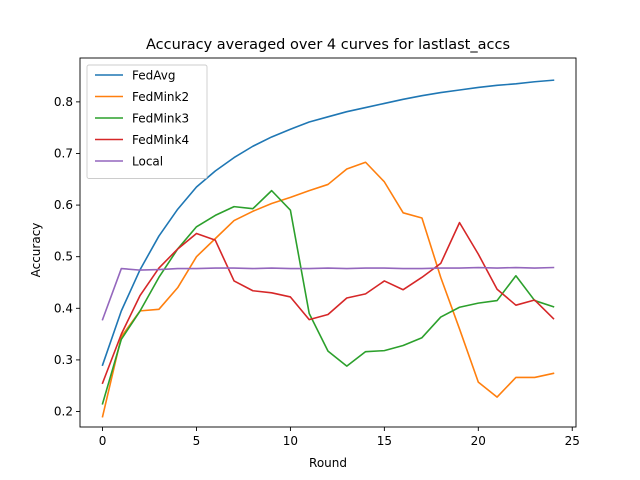 This screenshot has width=640, height=480. I want to click on legend: FedAvg FedMink2 FedMink3 FedMink4 Local, so click(147, 121).